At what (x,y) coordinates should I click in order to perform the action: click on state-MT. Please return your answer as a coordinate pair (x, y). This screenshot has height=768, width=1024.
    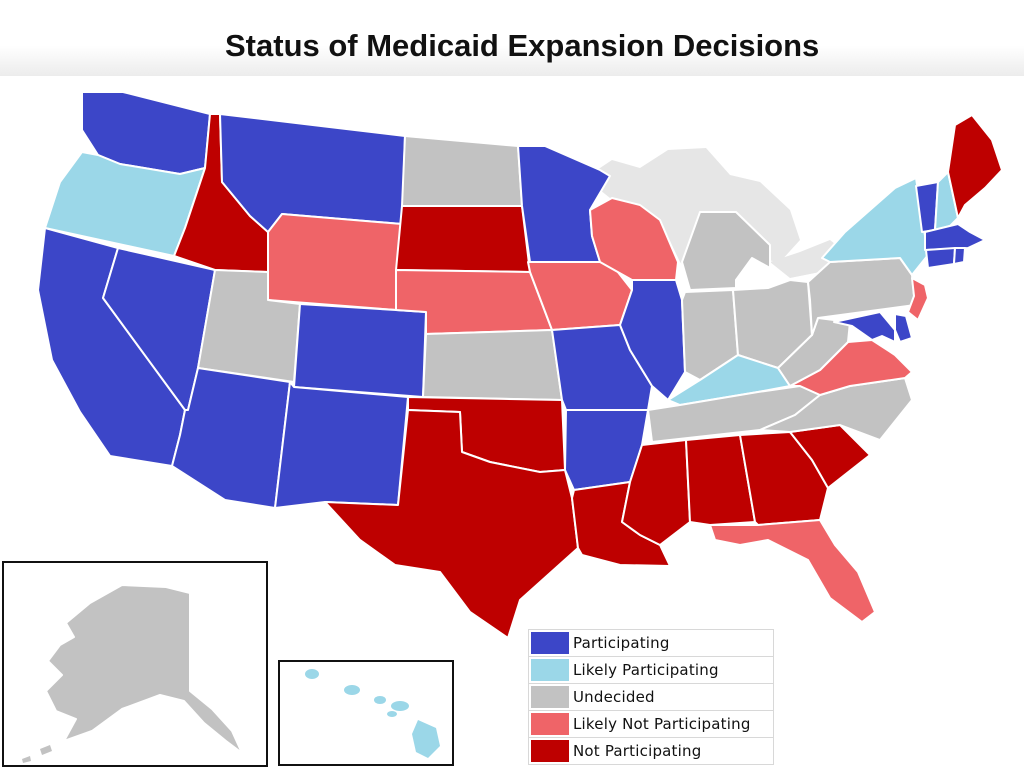
    Looking at the image, I should click on (312, 173).